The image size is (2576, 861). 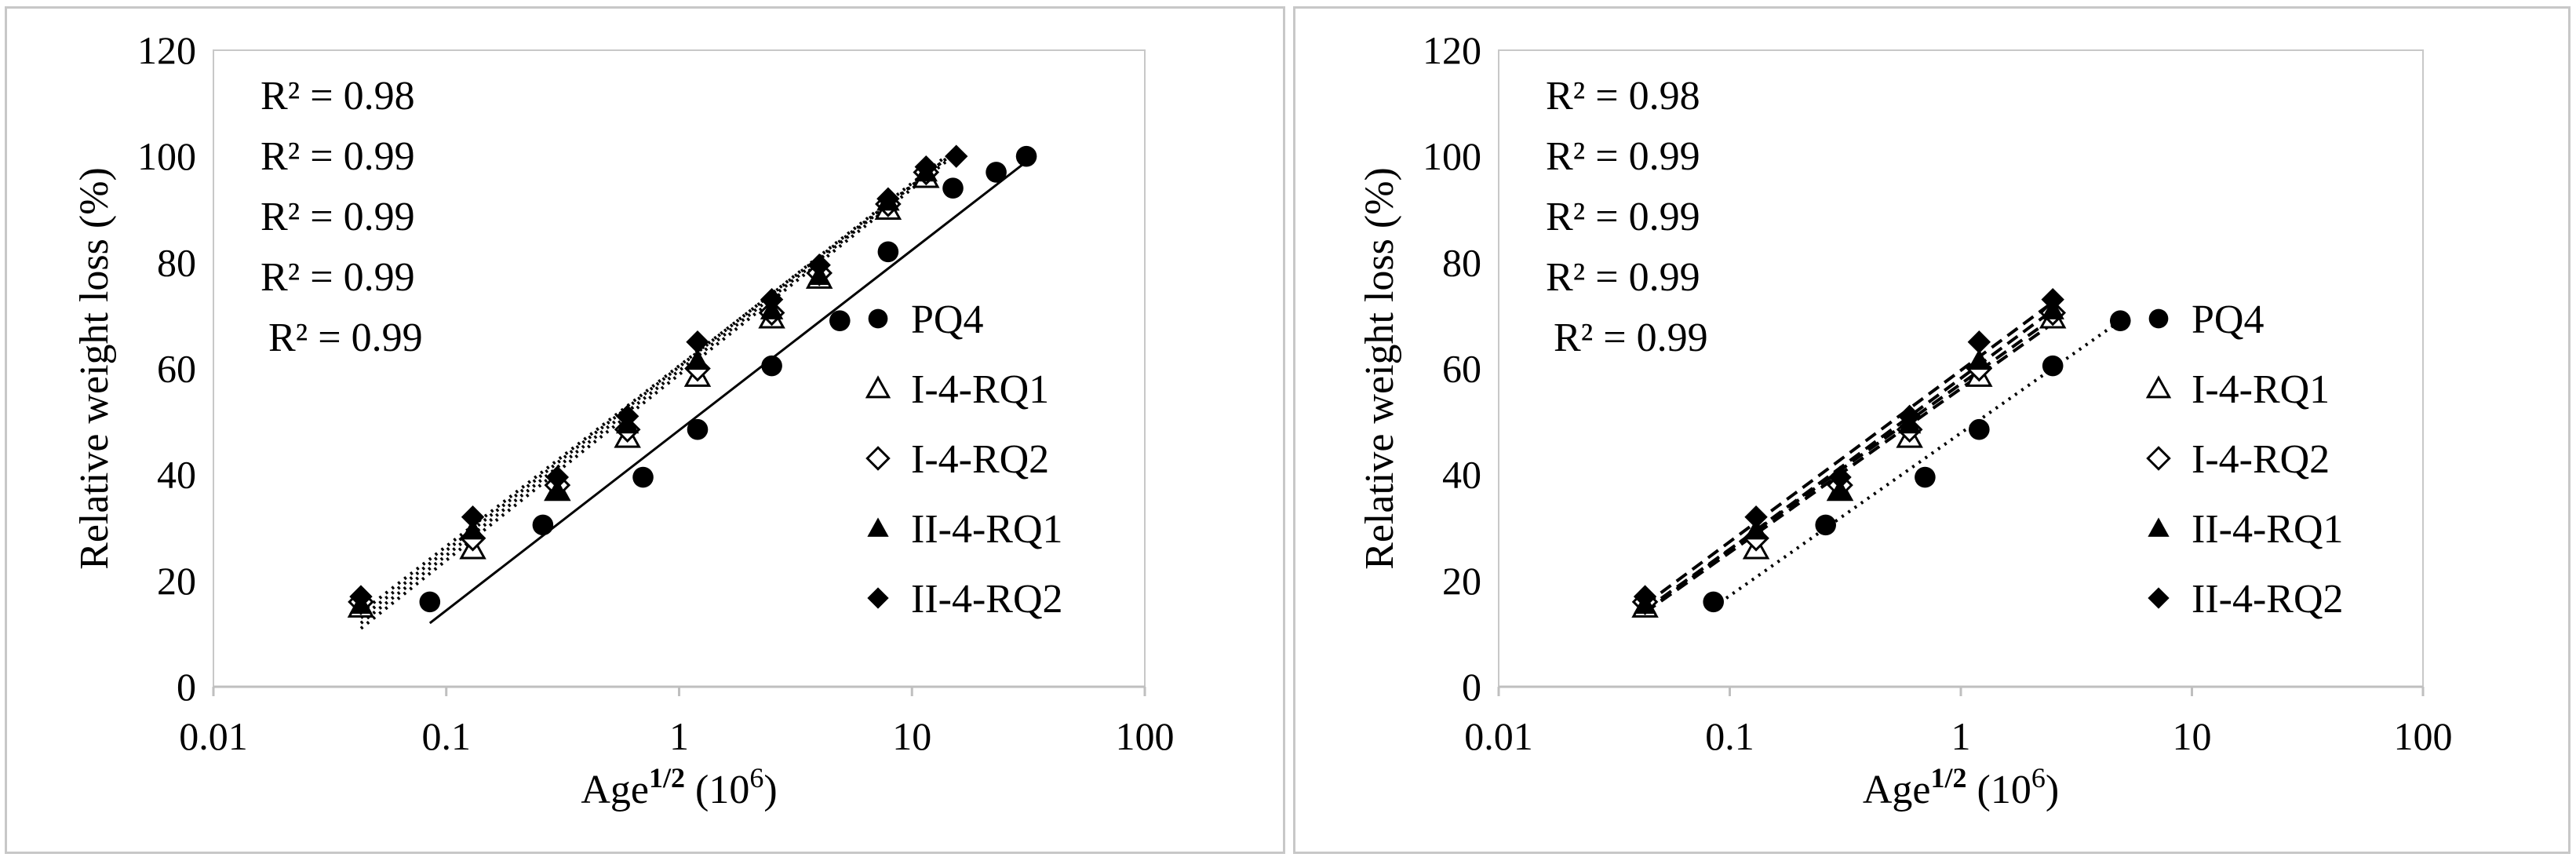 I want to click on chart1-trendline-ii-4-rq1, so click(x=653, y=387).